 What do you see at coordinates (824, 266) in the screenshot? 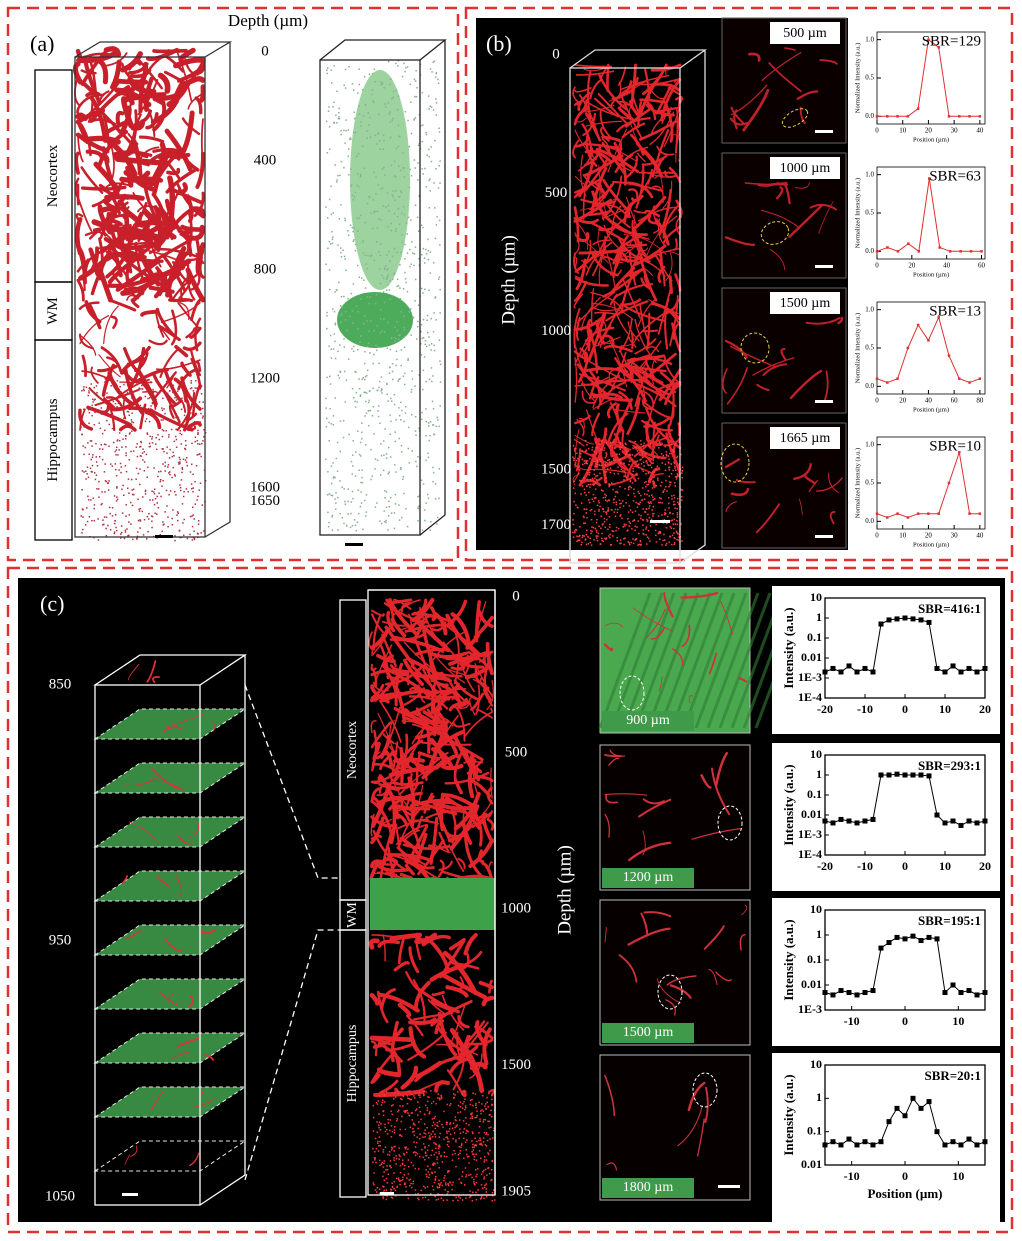
I see `scale-bar` at bounding box center [824, 266].